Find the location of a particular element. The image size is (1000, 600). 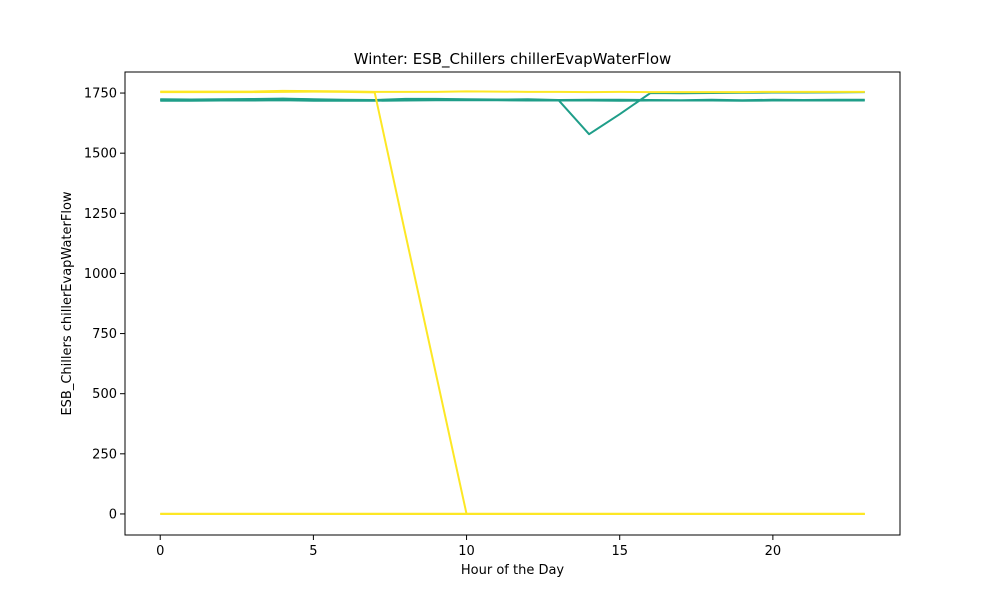

y-axis-label: ESB_Chillers chillerEvapWaterFlow is located at coordinates (67, 303).